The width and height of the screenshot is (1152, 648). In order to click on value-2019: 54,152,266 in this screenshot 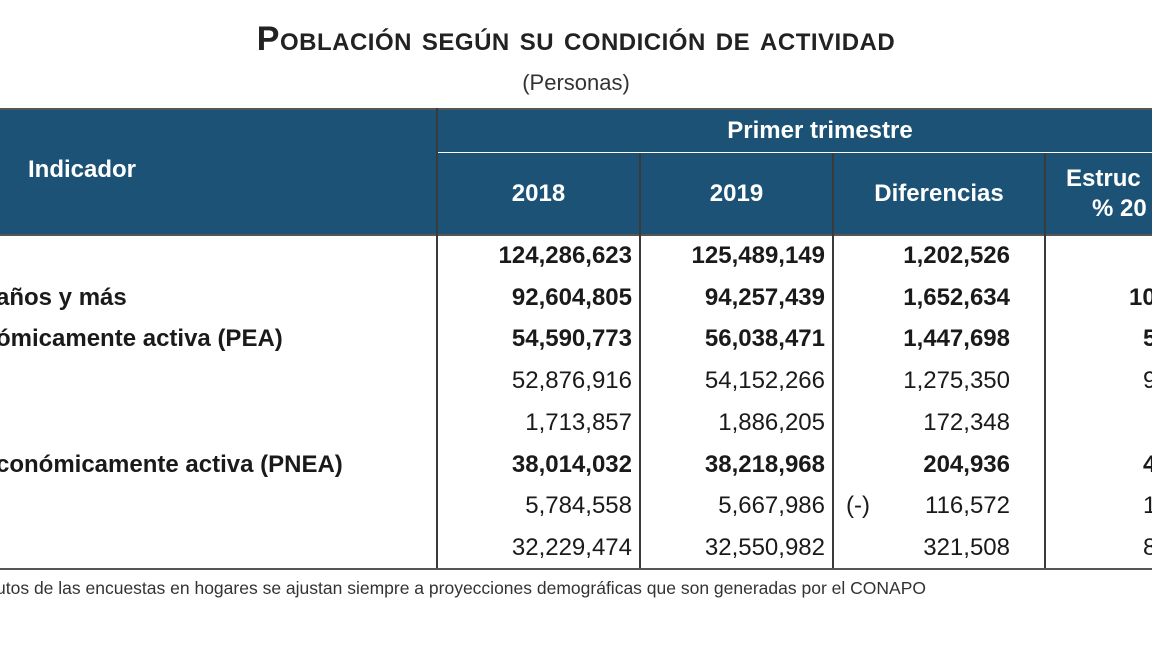, I will do `click(764, 381)`.